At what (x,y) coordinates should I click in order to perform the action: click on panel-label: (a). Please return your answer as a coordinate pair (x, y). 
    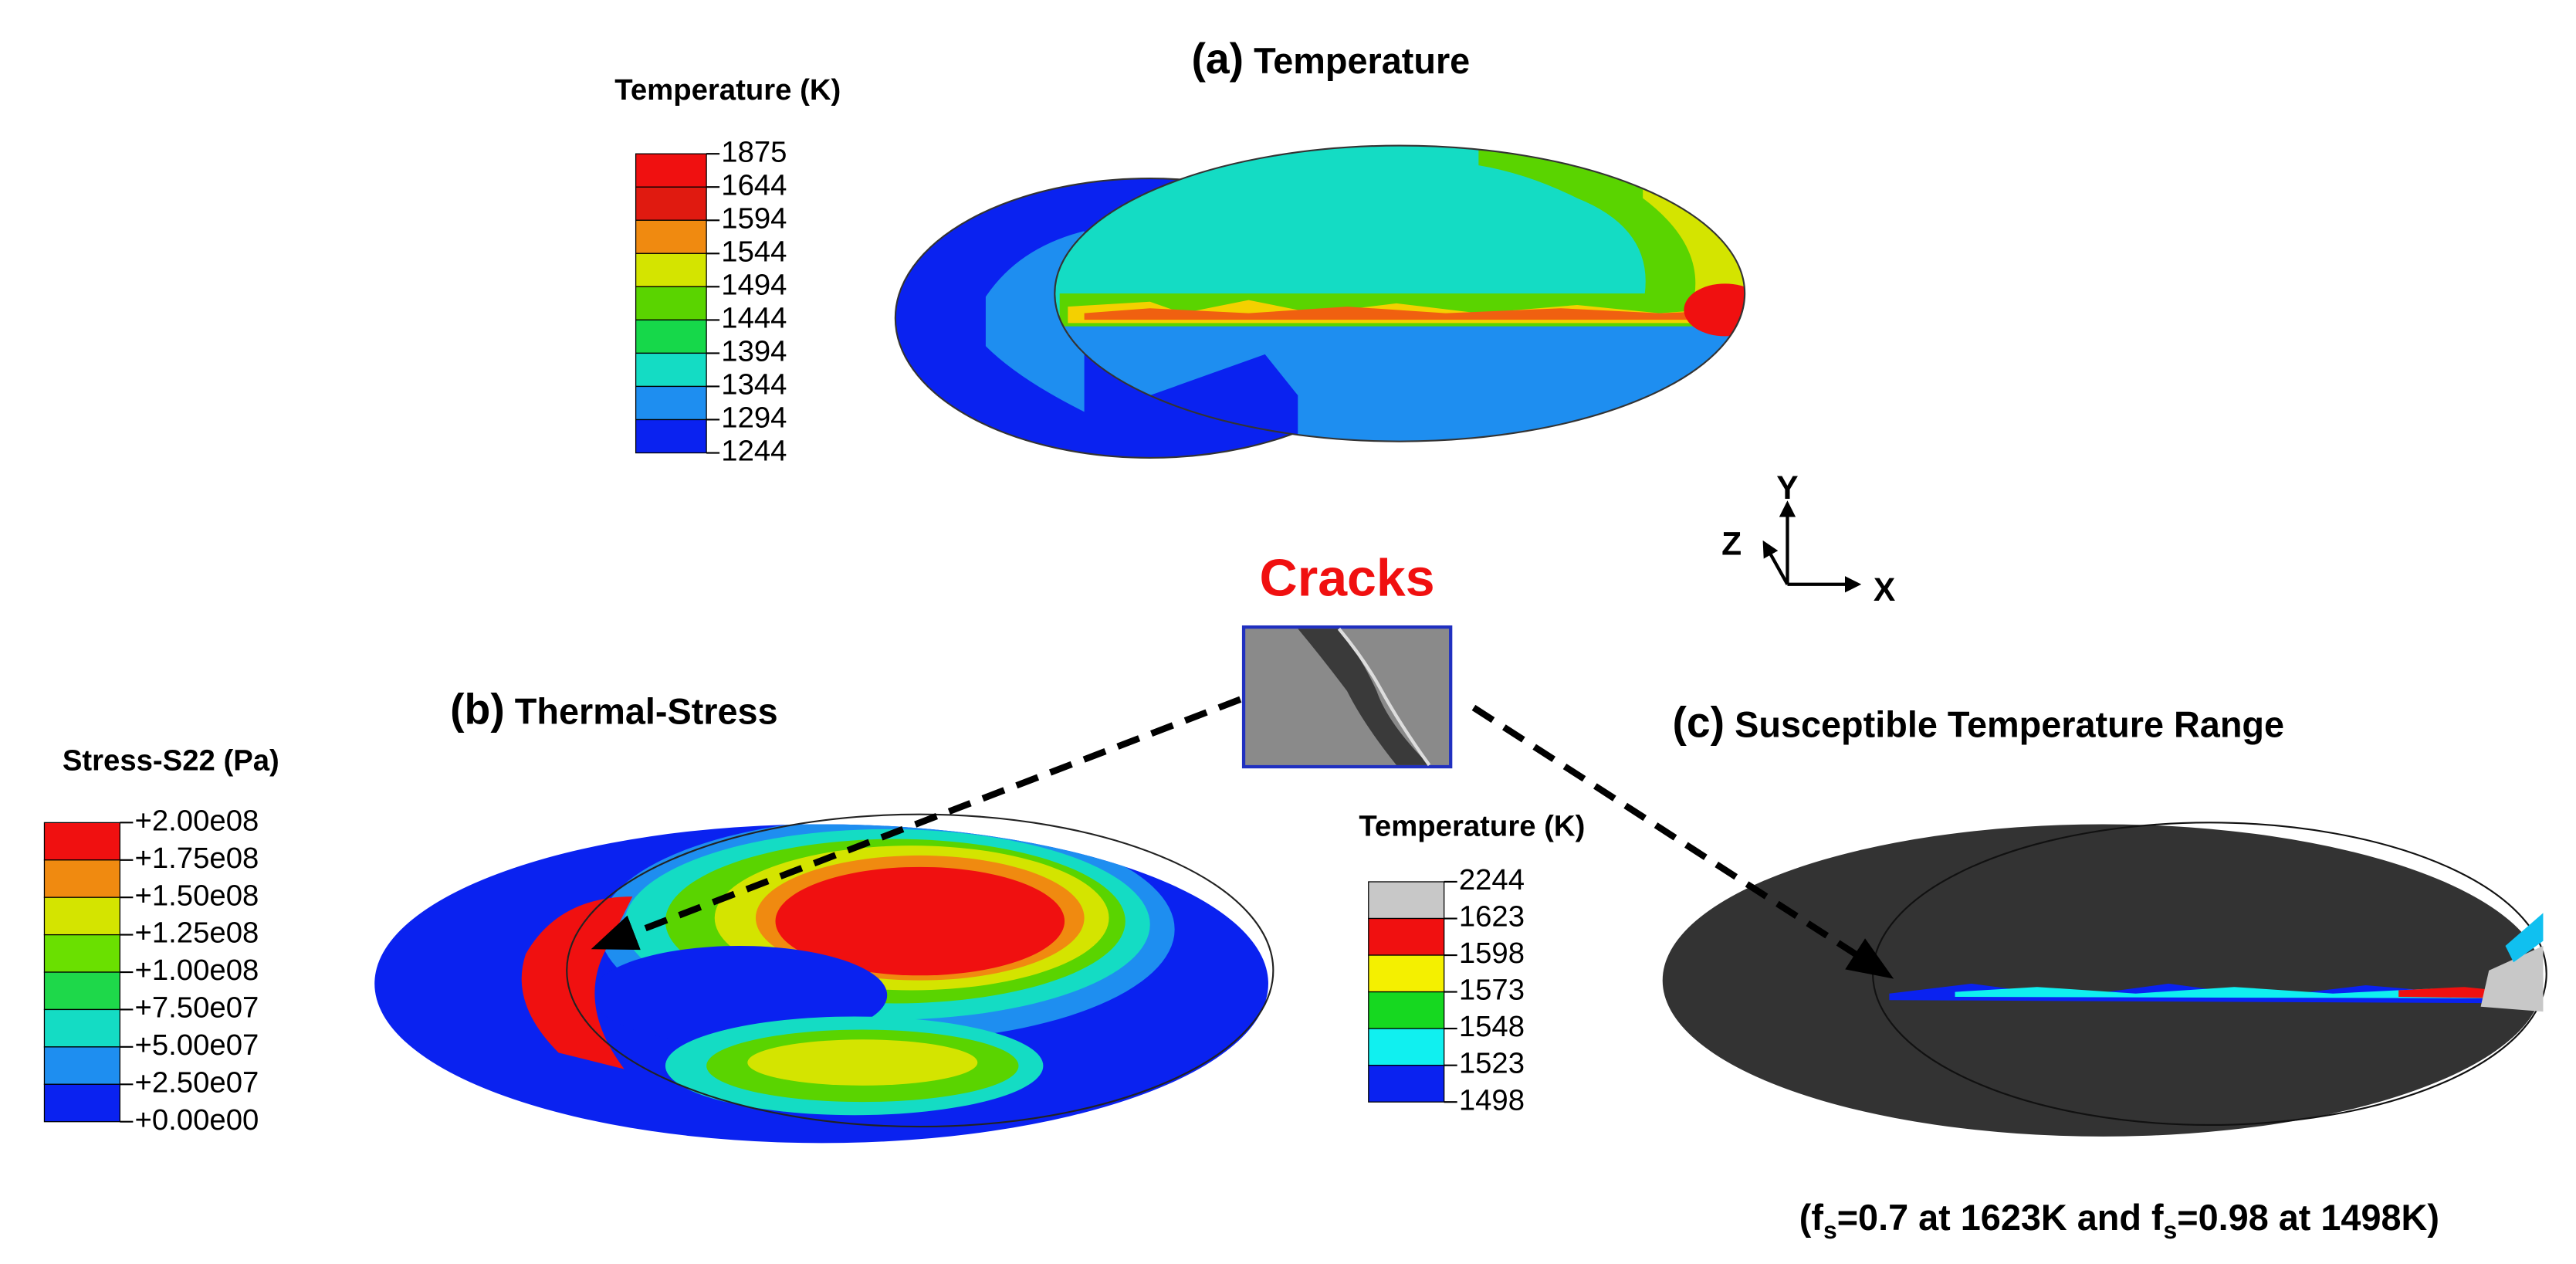
    Looking at the image, I should click on (1217, 59).